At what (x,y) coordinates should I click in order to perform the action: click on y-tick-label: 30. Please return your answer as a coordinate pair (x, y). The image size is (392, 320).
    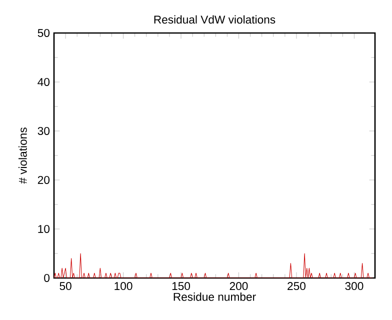
    Looking at the image, I should click on (44, 130).